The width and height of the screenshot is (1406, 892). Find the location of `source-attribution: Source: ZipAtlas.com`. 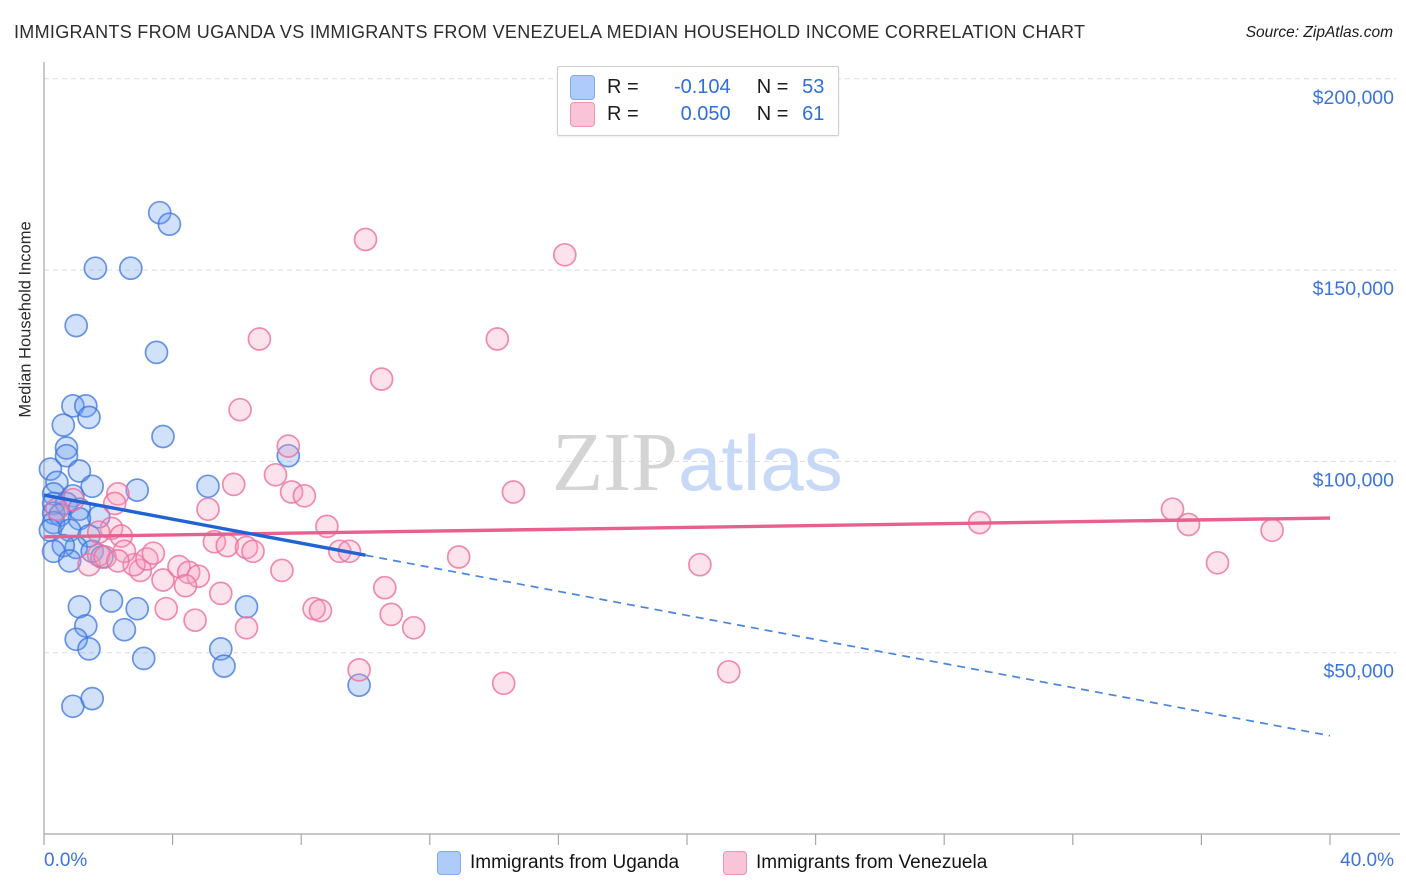

source-attribution: Source: ZipAtlas.com is located at coordinates (1319, 32).